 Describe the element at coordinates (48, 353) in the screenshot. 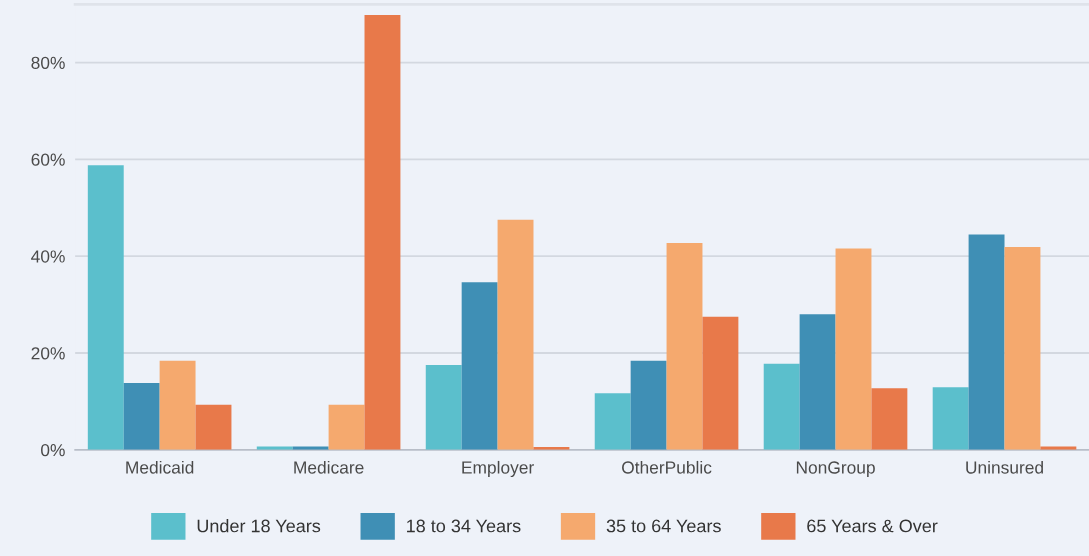

I see `y-tick-label: 20%` at that location.